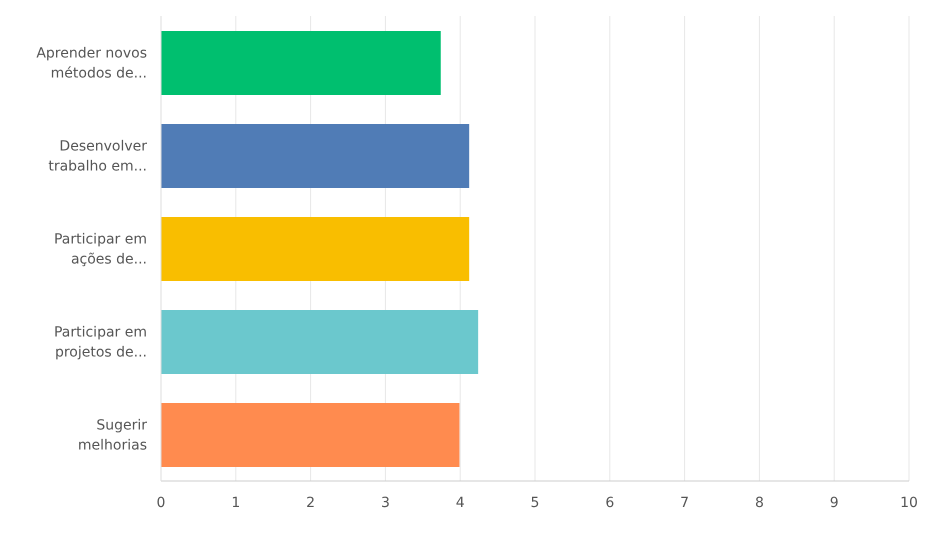 Image resolution: width=929 pixels, height=533 pixels. I want to click on x-tick-label: 2, so click(311, 502).